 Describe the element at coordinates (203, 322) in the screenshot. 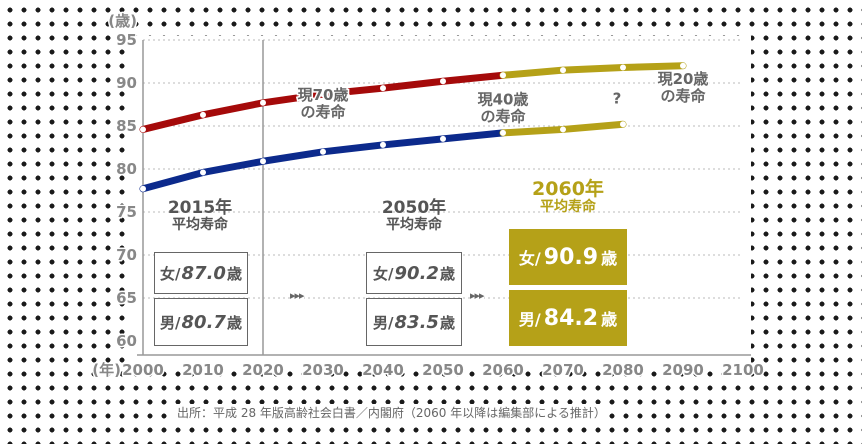

I see `male-value: 80.7` at that location.